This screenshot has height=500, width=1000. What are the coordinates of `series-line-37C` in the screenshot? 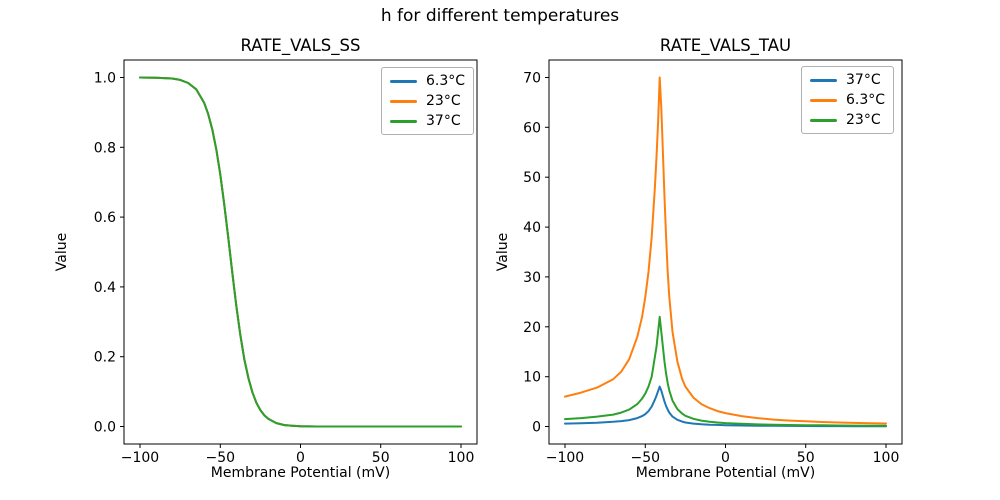 It's located at (725, 406).